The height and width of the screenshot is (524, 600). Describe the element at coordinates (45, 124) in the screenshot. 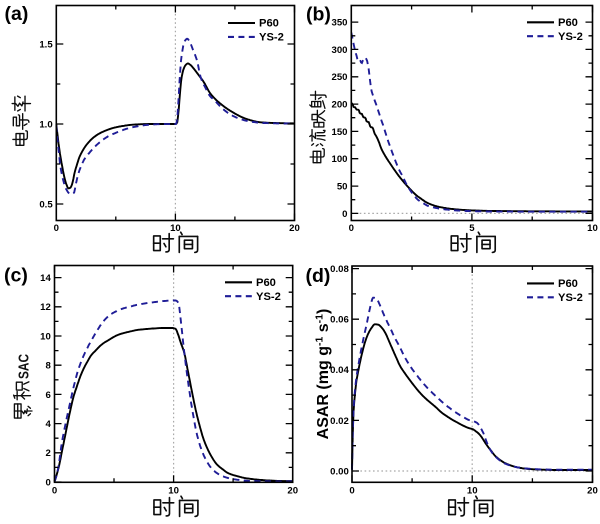

I see `svg-text: 1.0` at that location.